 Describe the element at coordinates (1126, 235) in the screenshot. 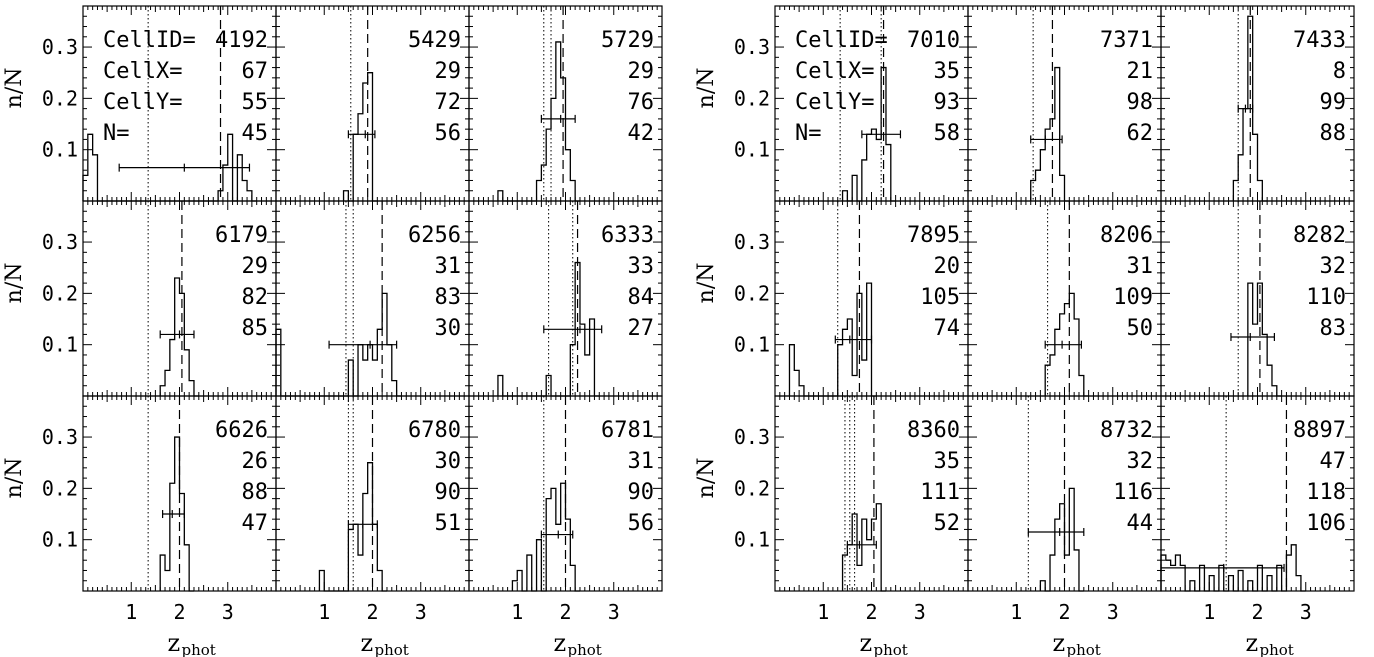

I see `cell-id-value: 8206` at that location.